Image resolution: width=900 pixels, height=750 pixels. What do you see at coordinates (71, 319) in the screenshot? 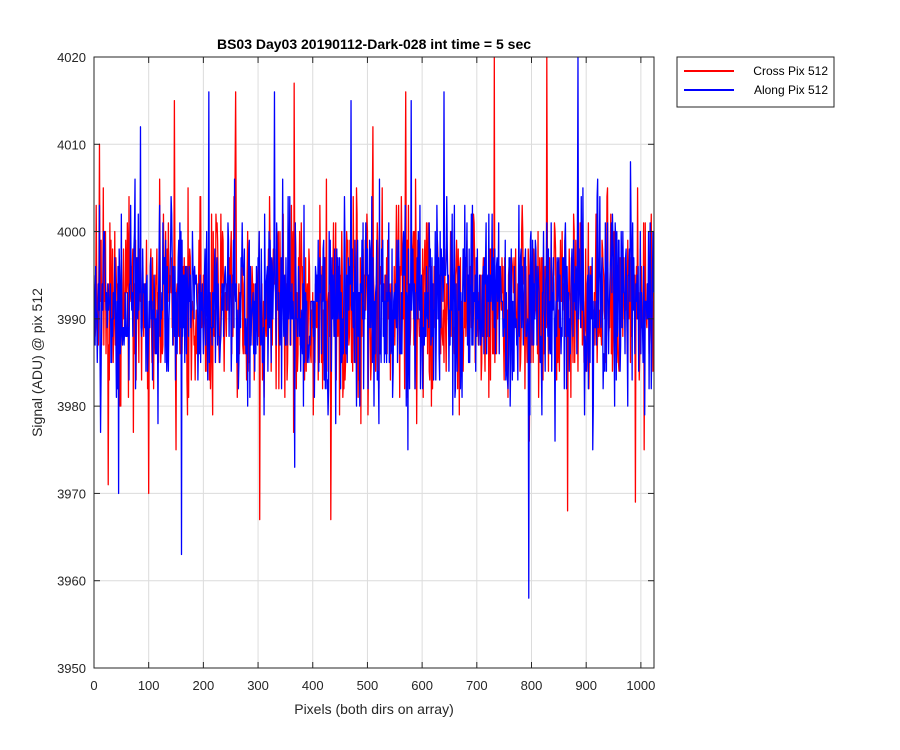
I see `y-tick-label: 3990` at bounding box center [71, 319].